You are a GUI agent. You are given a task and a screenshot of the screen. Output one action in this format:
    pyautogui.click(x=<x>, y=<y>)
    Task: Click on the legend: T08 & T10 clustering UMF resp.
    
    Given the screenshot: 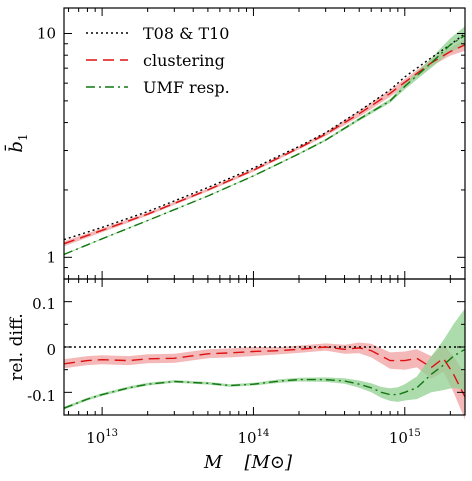 What is the action you would take?
    pyautogui.click(x=158, y=60)
    